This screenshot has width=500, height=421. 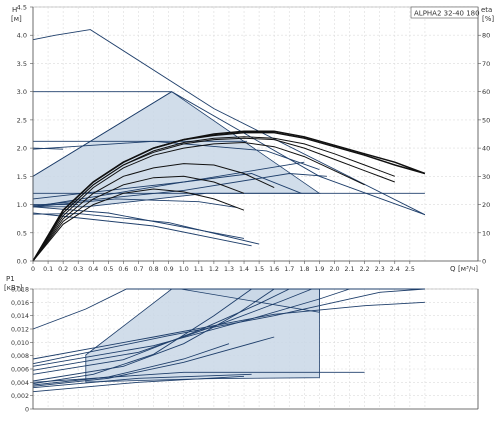 I want to click on title-box, so click(x=444, y=12).